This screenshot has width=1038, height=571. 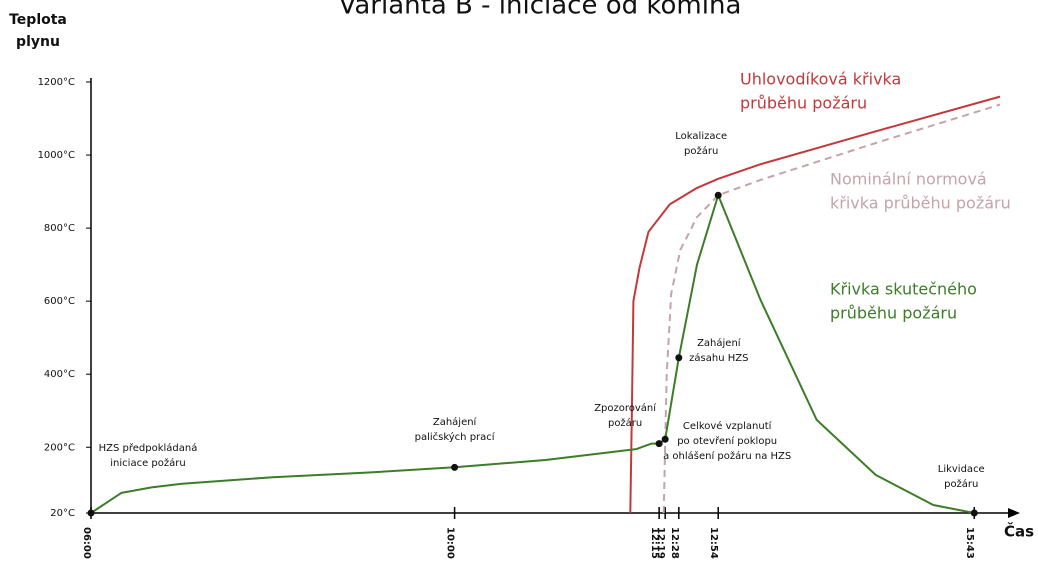 I want to click on y-tick-label: 1200°C, so click(x=56, y=82).